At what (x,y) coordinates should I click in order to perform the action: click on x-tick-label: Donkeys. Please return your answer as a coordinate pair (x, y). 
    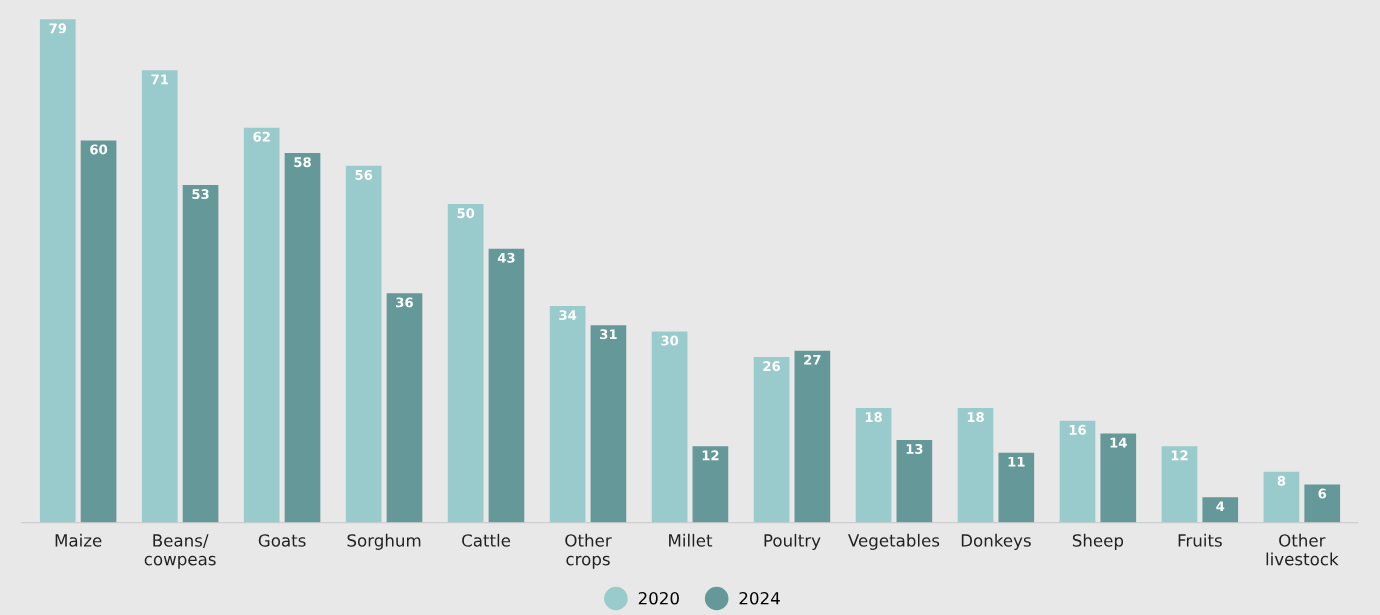
    Looking at the image, I should click on (996, 541).